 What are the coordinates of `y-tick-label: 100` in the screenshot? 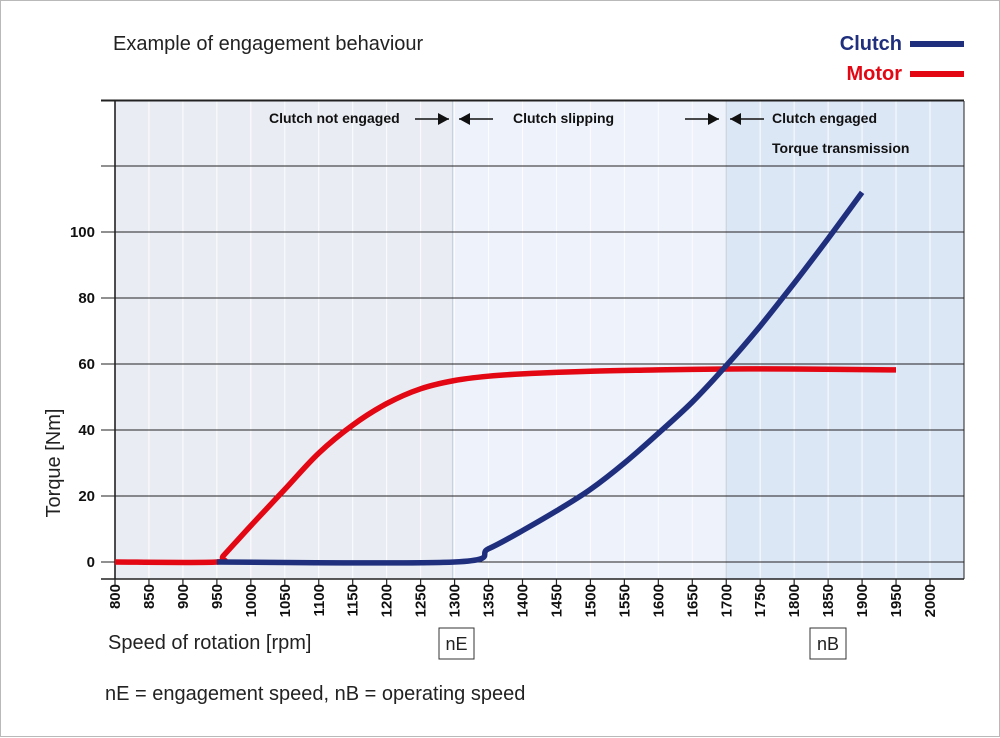 It's located at (82, 232).